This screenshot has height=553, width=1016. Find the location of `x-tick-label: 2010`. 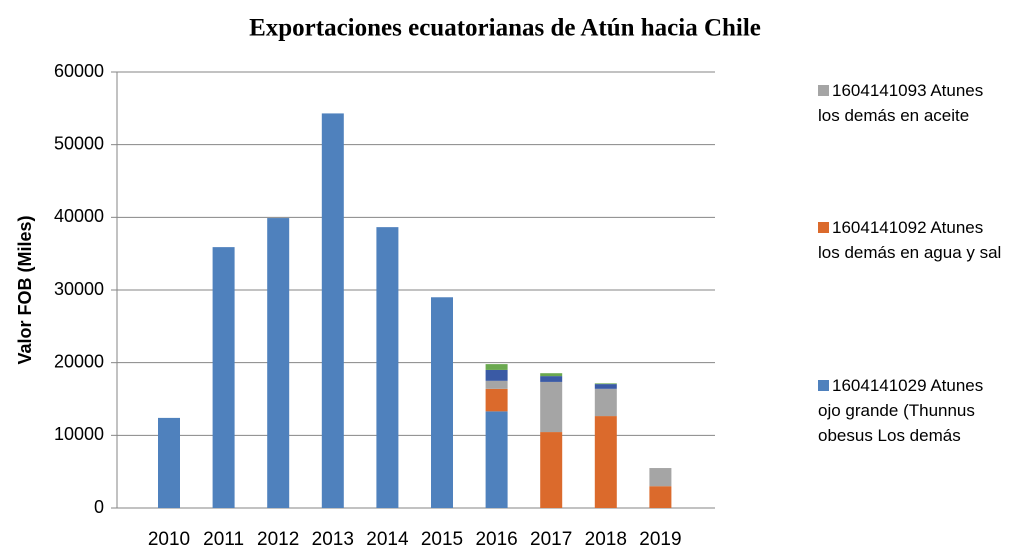

x-tick-label: 2010 is located at coordinates (169, 539).